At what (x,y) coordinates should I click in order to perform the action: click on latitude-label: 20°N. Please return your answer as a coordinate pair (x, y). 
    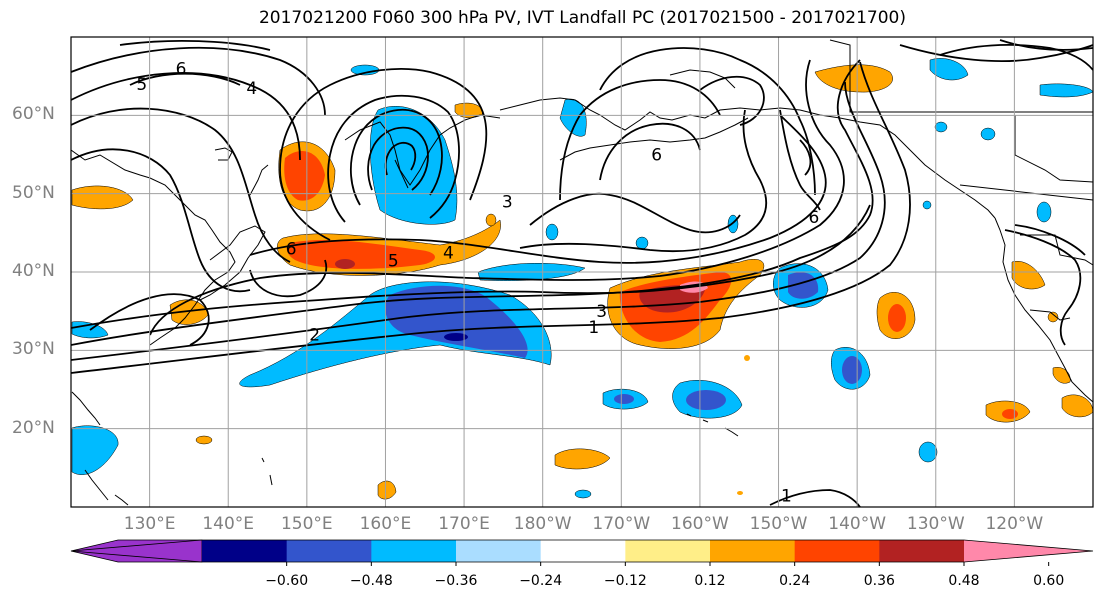
    Looking at the image, I should click on (33, 427).